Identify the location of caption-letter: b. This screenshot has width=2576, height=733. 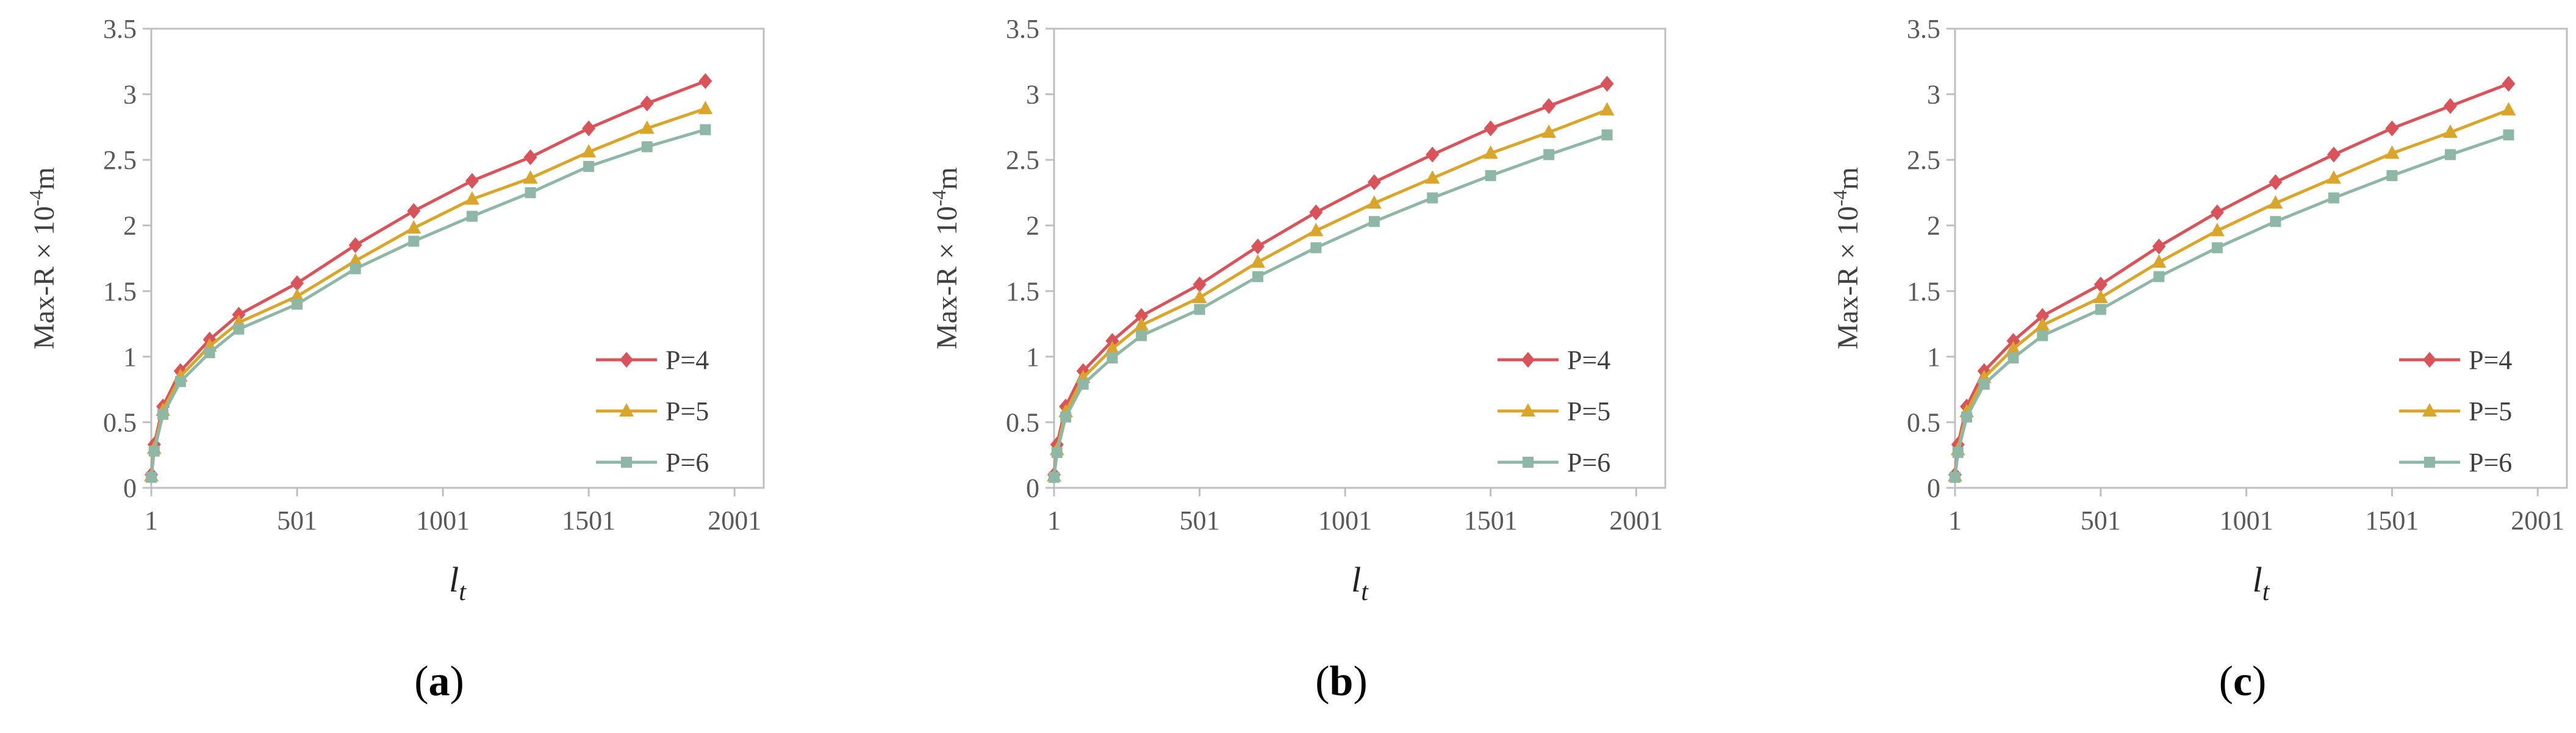
(1342, 681).